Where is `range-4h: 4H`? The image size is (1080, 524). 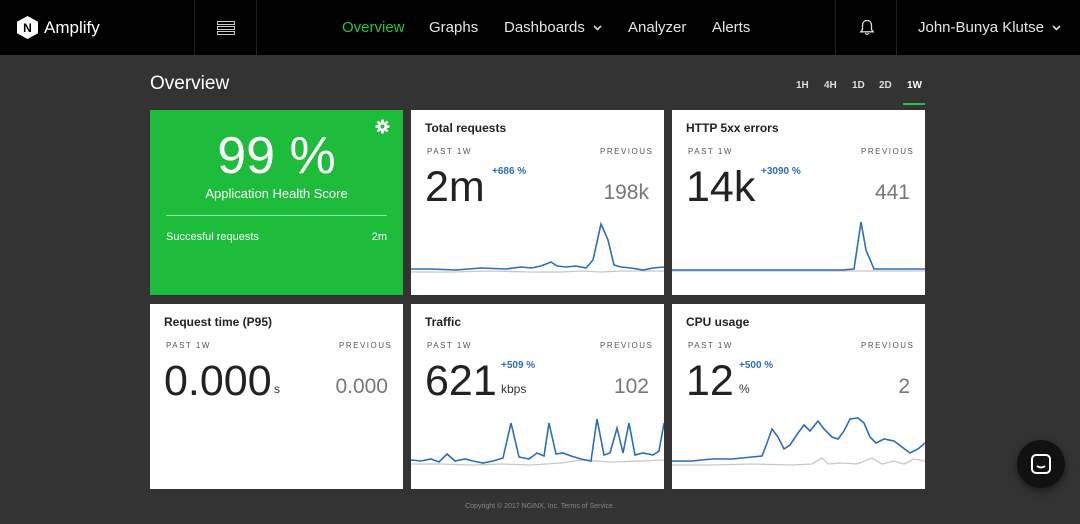
range-4h: 4H is located at coordinates (830, 85).